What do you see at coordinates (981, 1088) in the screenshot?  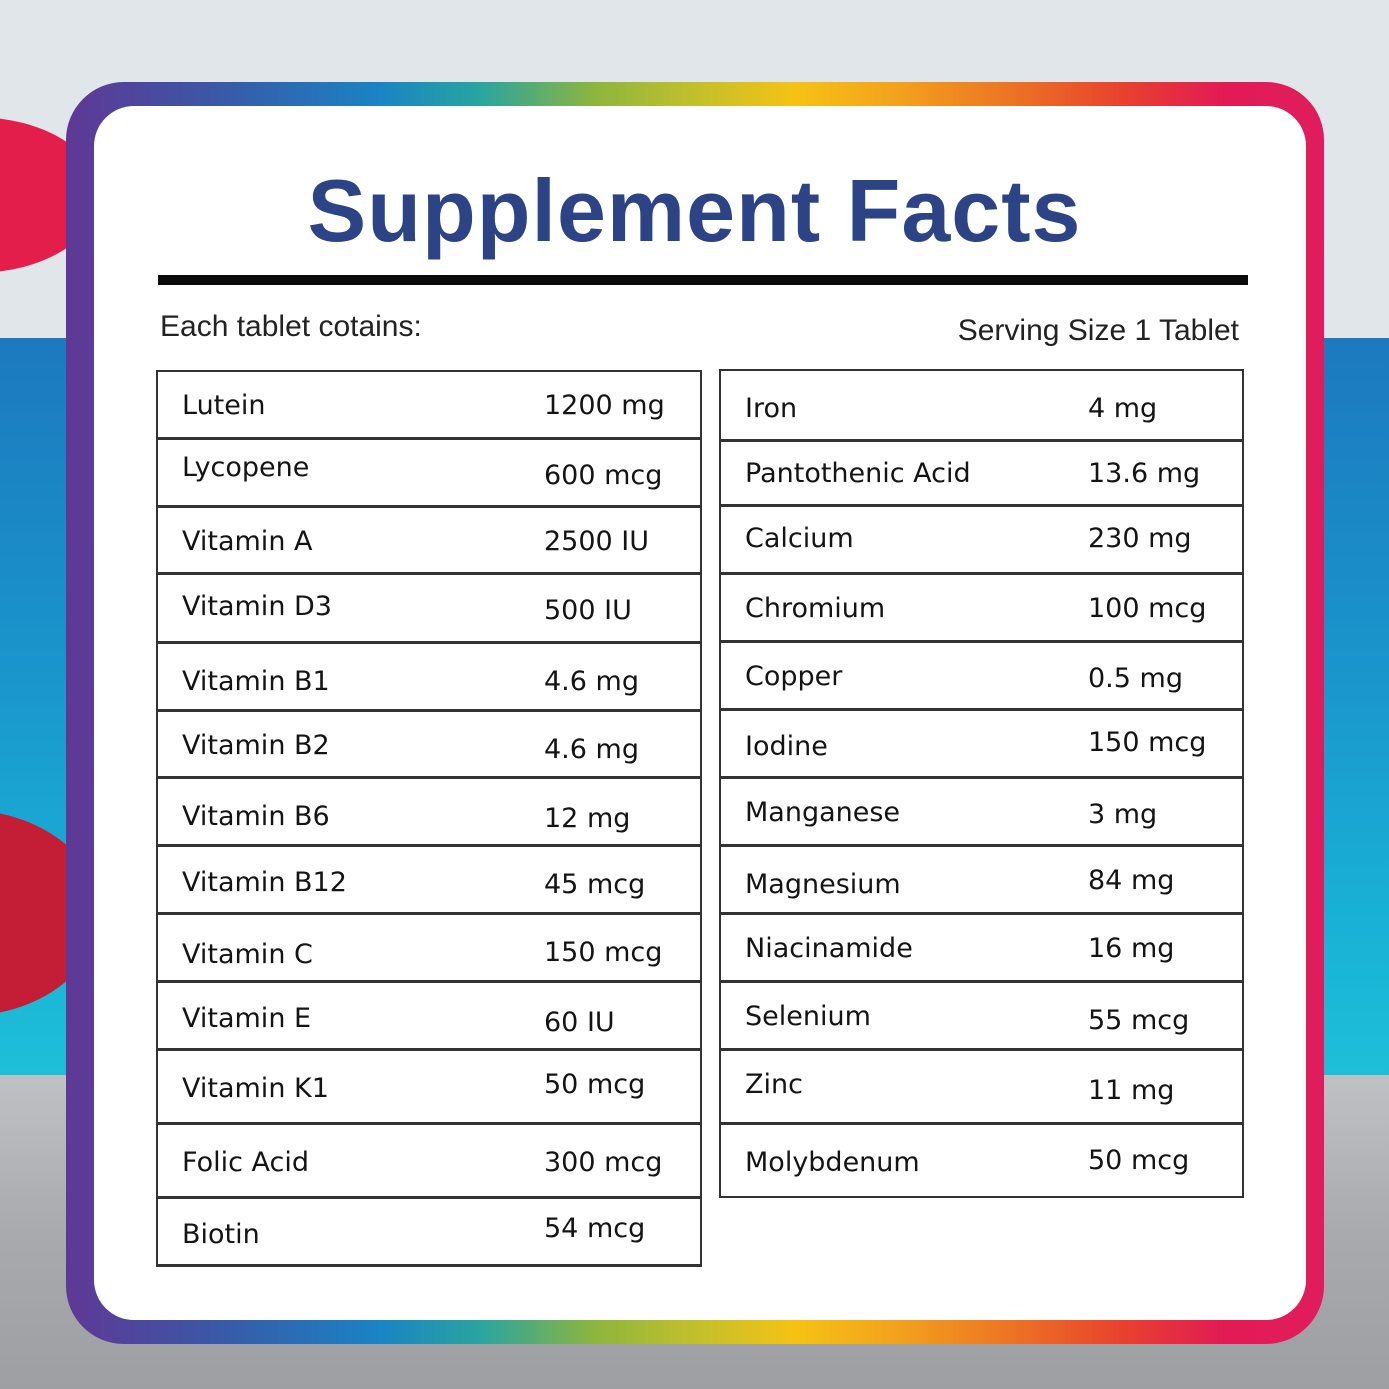 I see `table-row: Zinc 11 mg` at bounding box center [981, 1088].